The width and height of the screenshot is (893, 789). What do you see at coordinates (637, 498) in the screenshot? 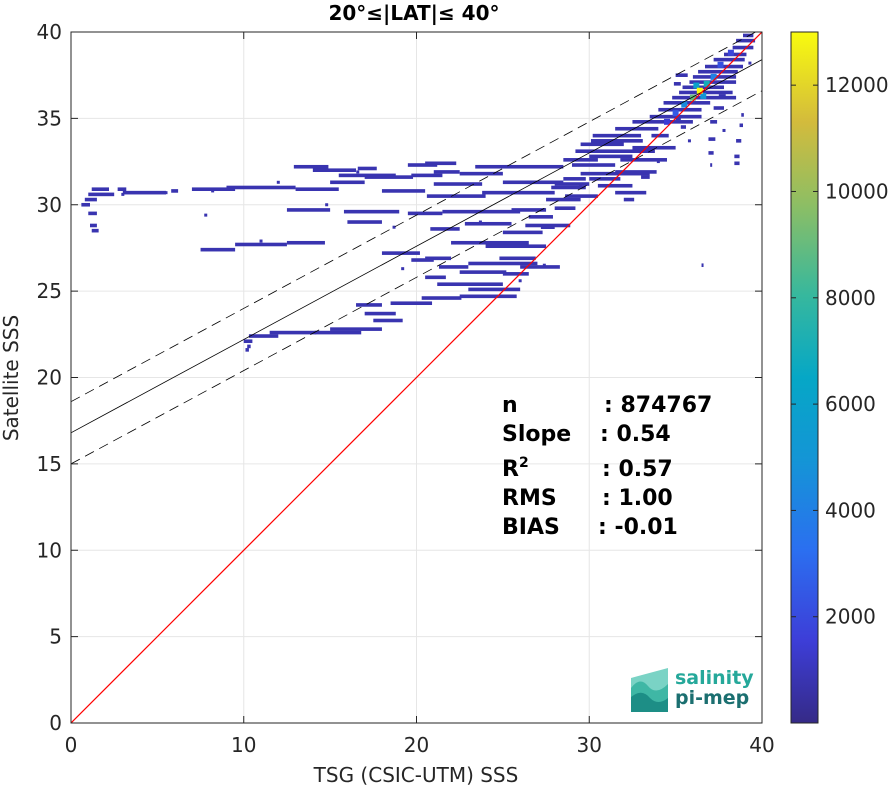
I see `stat-value: : 1.00` at bounding box center [637, 498].